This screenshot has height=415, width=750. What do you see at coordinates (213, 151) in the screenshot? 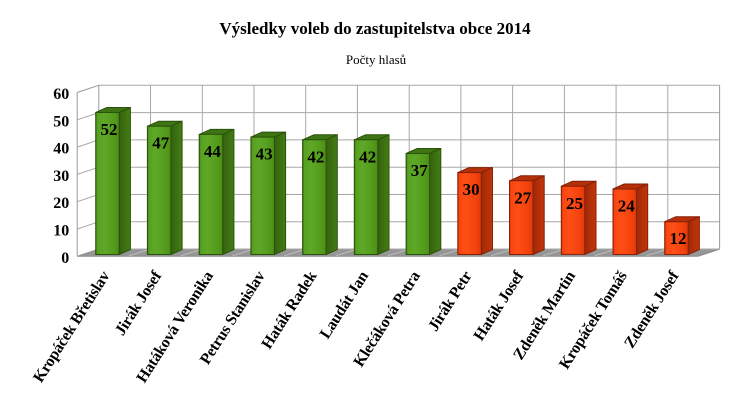
I see `svg-text: 44` at bounding box center [213, 151].